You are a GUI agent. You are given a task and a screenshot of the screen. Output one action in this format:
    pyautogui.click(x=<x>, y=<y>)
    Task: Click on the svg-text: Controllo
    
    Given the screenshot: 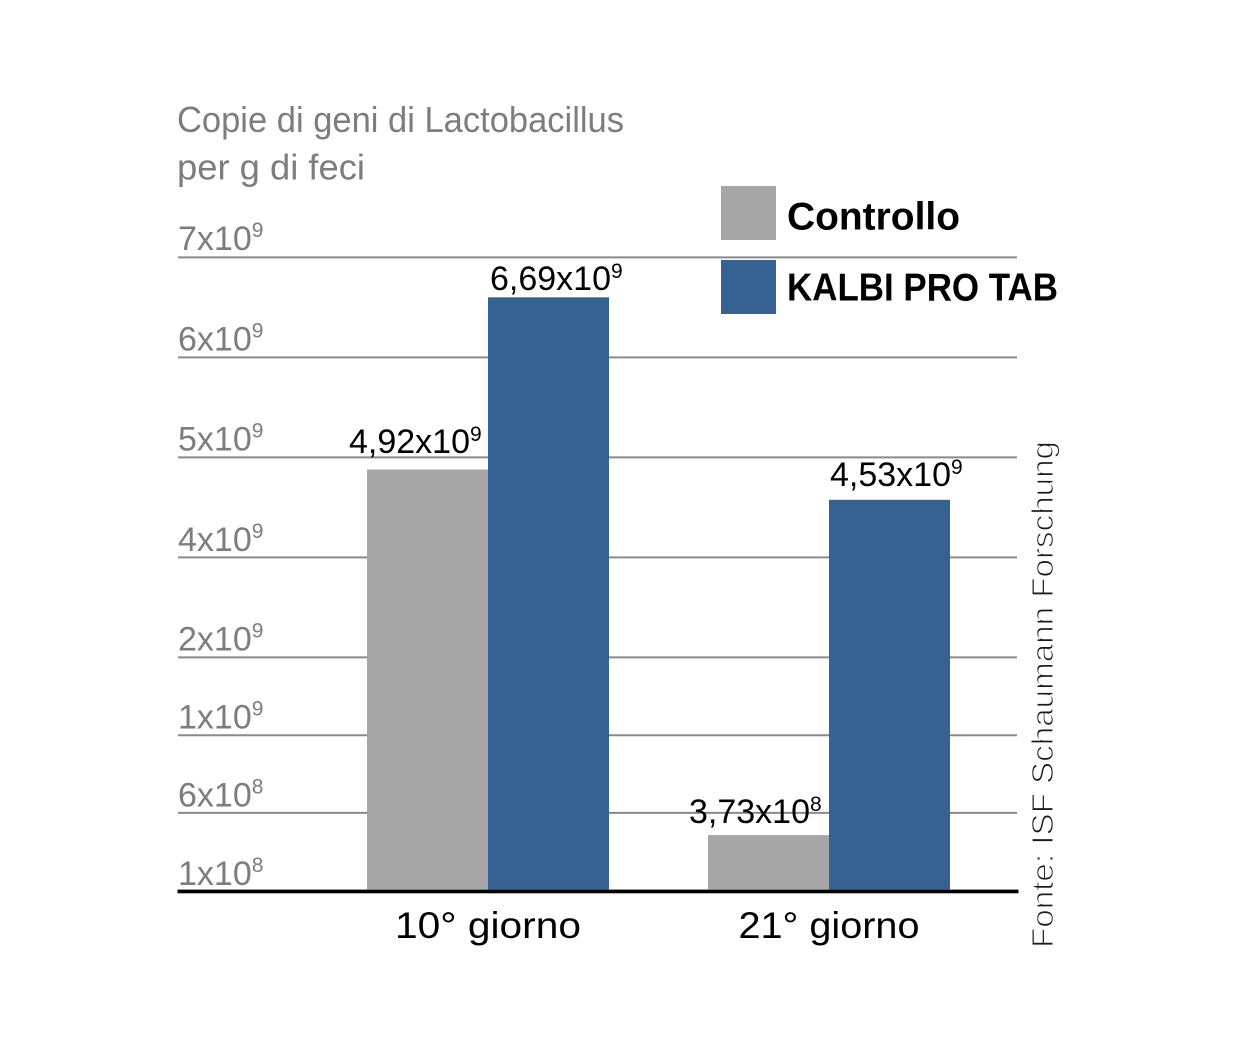 What is the action you would take?
    pyautogui.click(x=873, y=217)
    